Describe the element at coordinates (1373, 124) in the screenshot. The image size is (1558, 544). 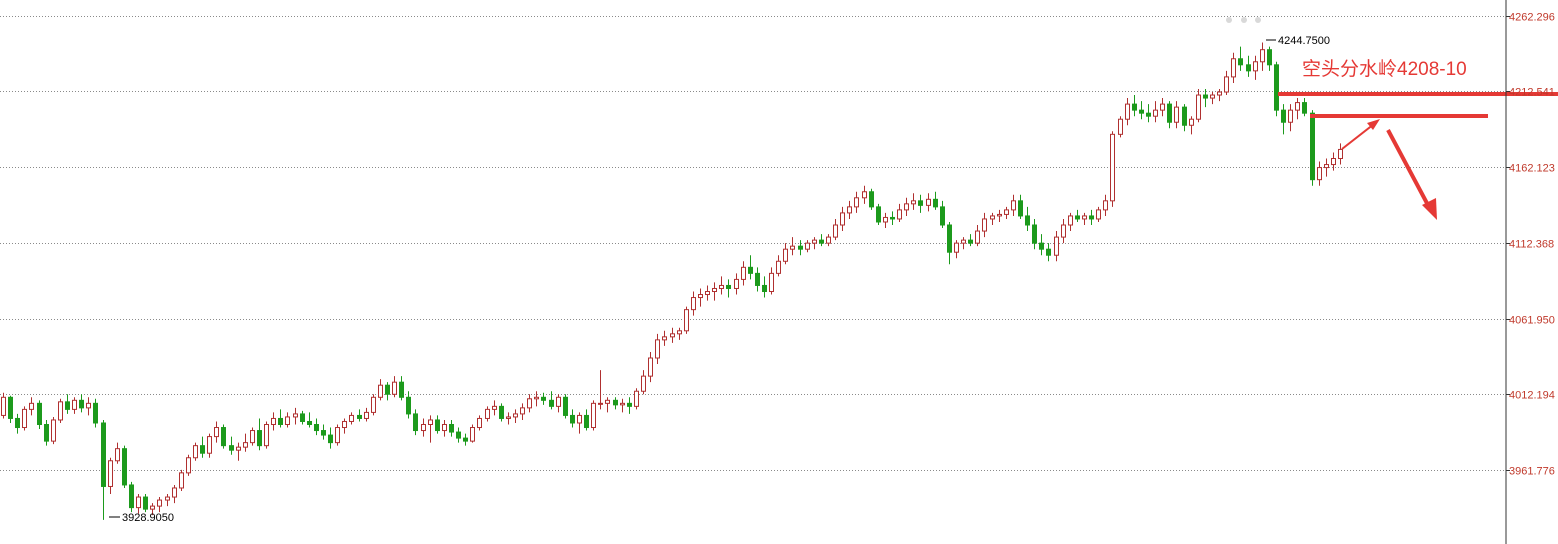
I see `up-arrow-head` at that location.